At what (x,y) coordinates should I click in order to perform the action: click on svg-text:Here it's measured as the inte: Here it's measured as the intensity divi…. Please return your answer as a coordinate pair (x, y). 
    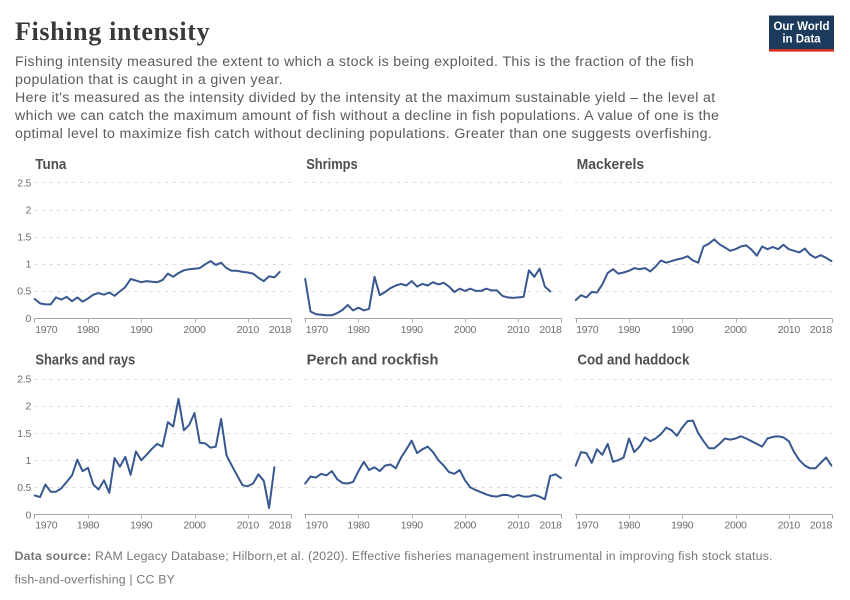
    Looking at the image, I should click on (365, 98).